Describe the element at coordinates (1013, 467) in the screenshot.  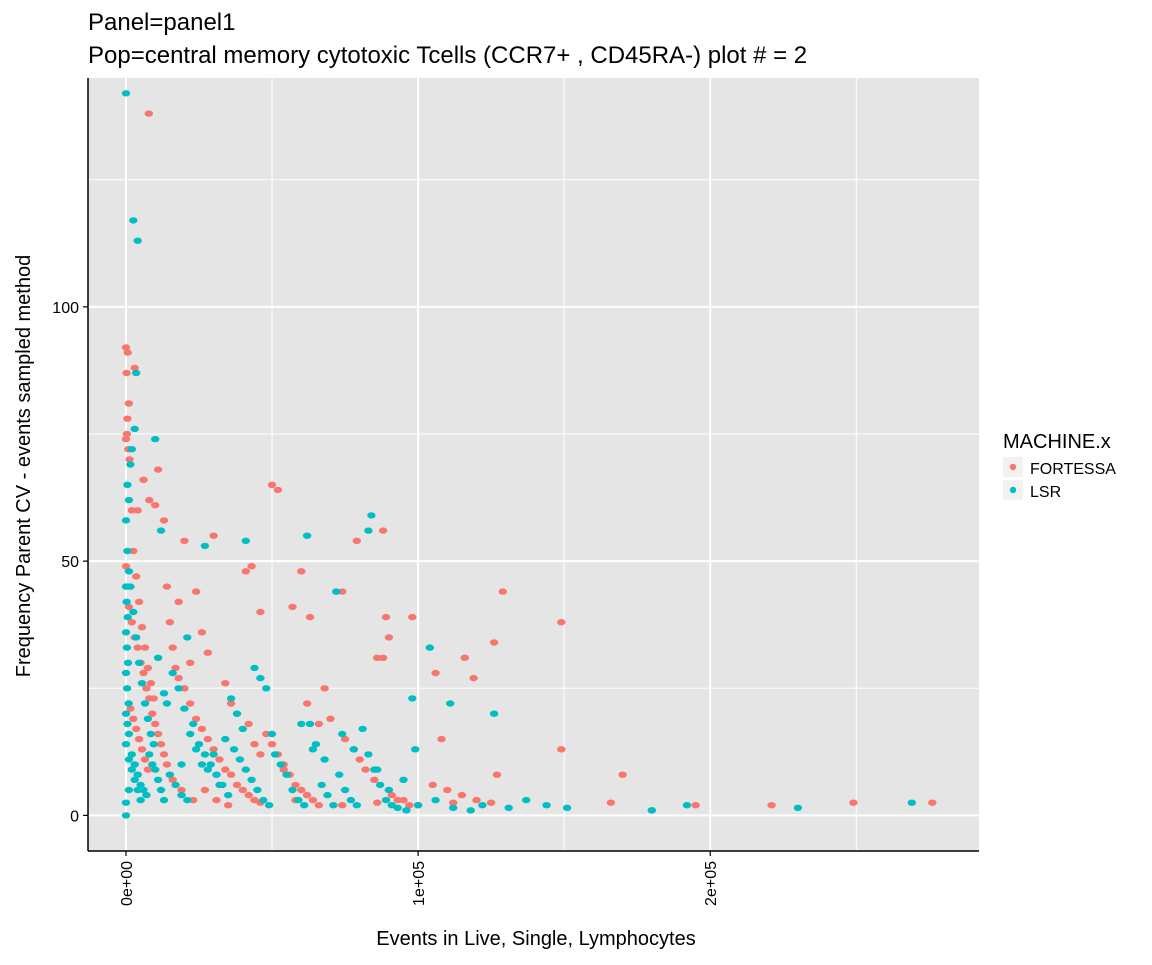
I see `legend-dot-fortessa` at that location.